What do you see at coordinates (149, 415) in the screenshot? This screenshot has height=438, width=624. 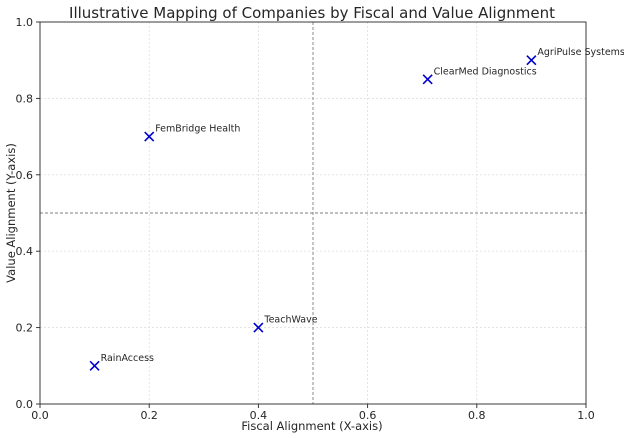 I see `x-tick-label: 0.2` at bounding box center [149, 415].